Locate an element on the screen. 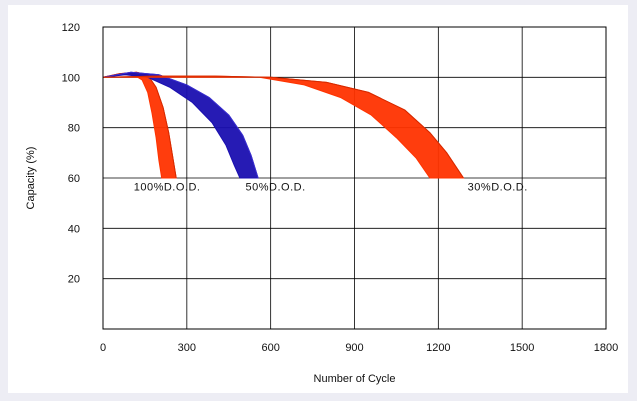 The height and width of the screenshot is (401, 637). x-tick-label: 600 is located at coordinates (270, 348).